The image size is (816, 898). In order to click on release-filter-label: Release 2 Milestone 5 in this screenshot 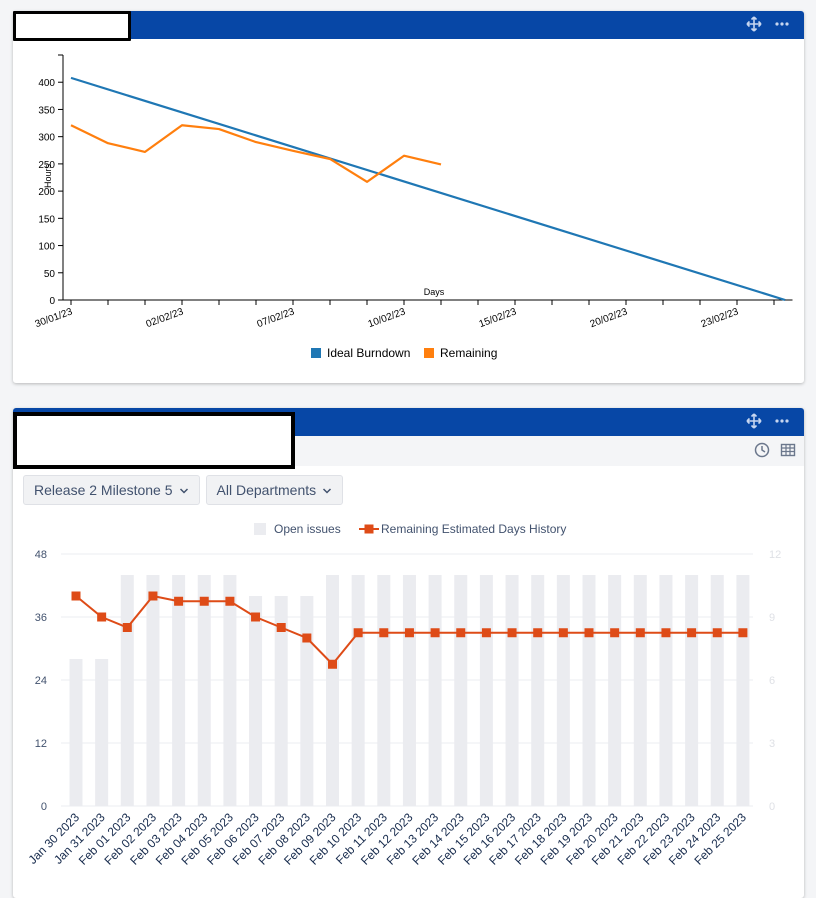, I will do `click(103, 490)`.